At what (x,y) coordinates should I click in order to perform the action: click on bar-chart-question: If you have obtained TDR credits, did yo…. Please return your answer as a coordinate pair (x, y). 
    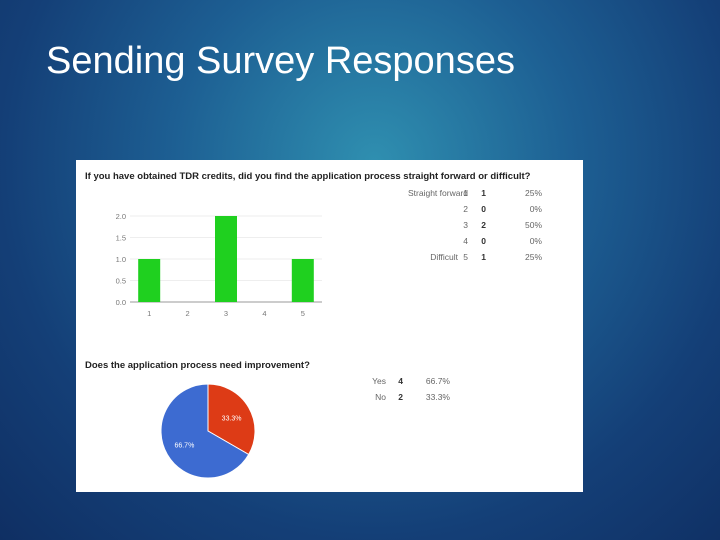
    Looking at the image, I should click on (308, 176).